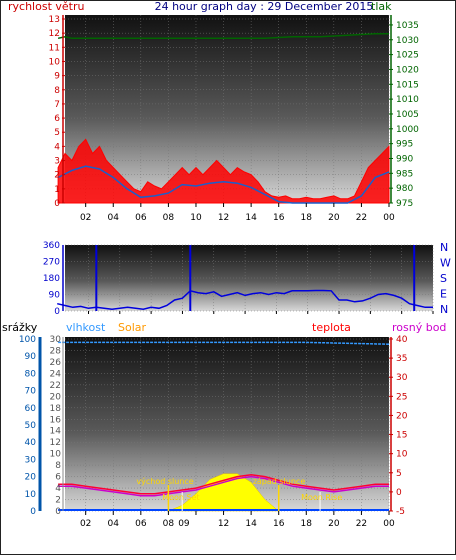 The image size is (456, 560). What do you see at coordinates (54, 48) in the screenshot?
I see `wind-speed-tick-label: 11` at bounding box center [54, 48].